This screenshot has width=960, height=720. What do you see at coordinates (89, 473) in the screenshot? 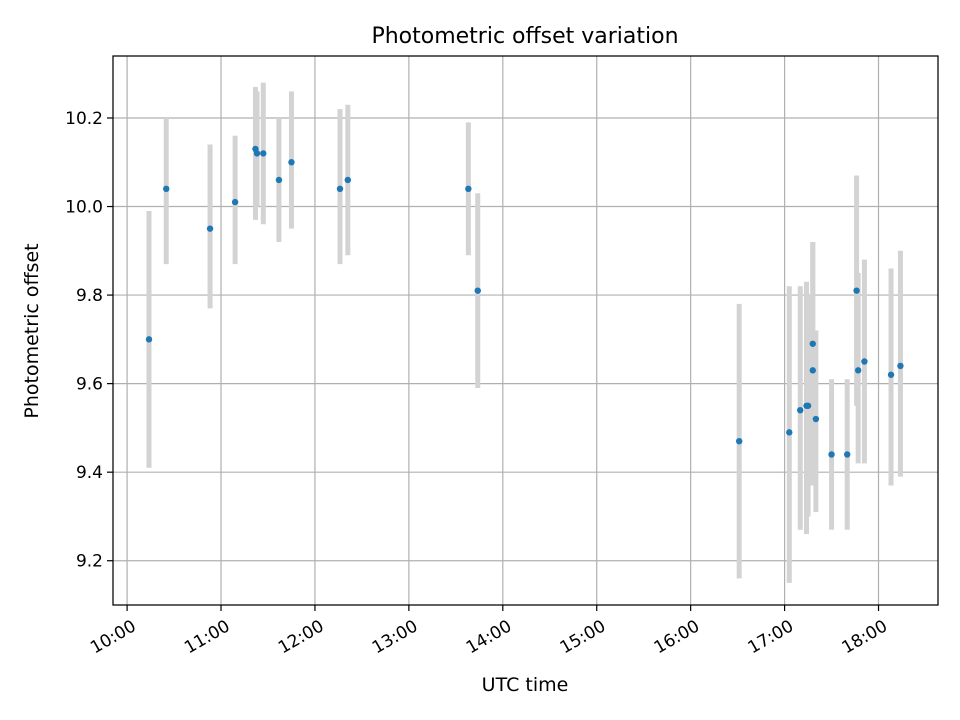
I see `y-tick-label: 9.4` at bounding box center [89, 473].